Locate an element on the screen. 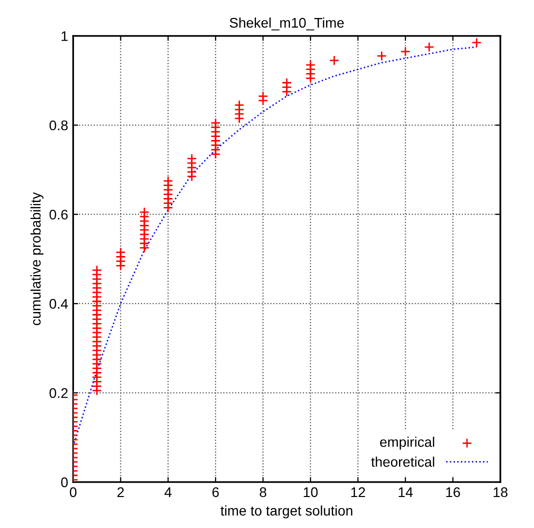  legend-label: empirical is located at coordinates (407, 443).